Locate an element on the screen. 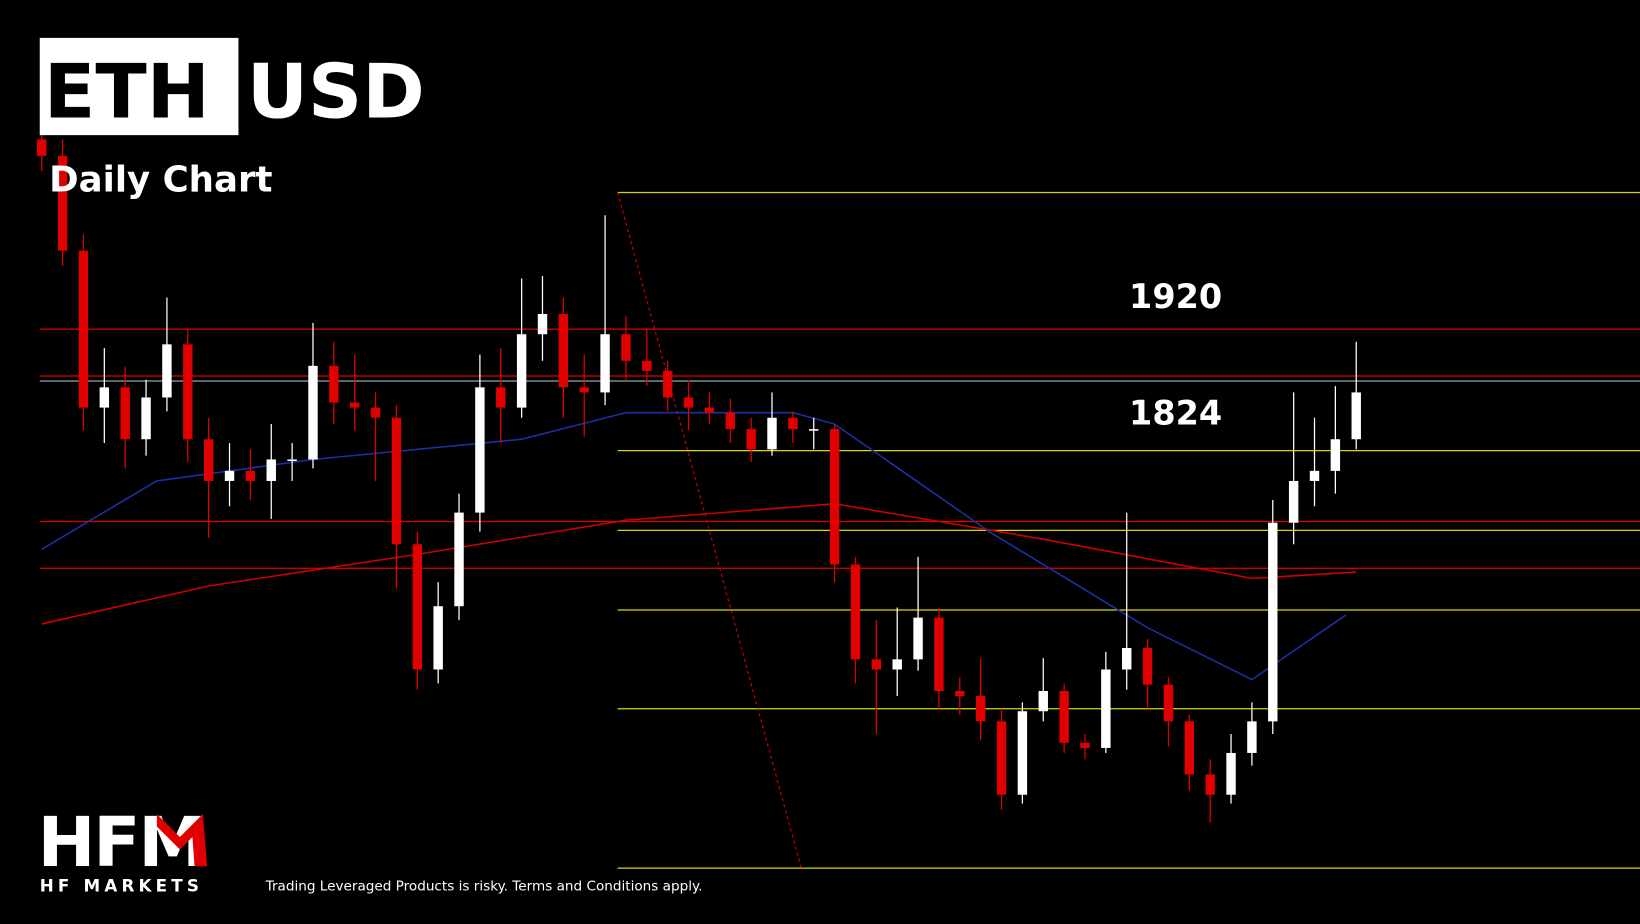 This screenshot has height=924, width=1640. brand: HF MARKETS is located at coordinates (121, 885).